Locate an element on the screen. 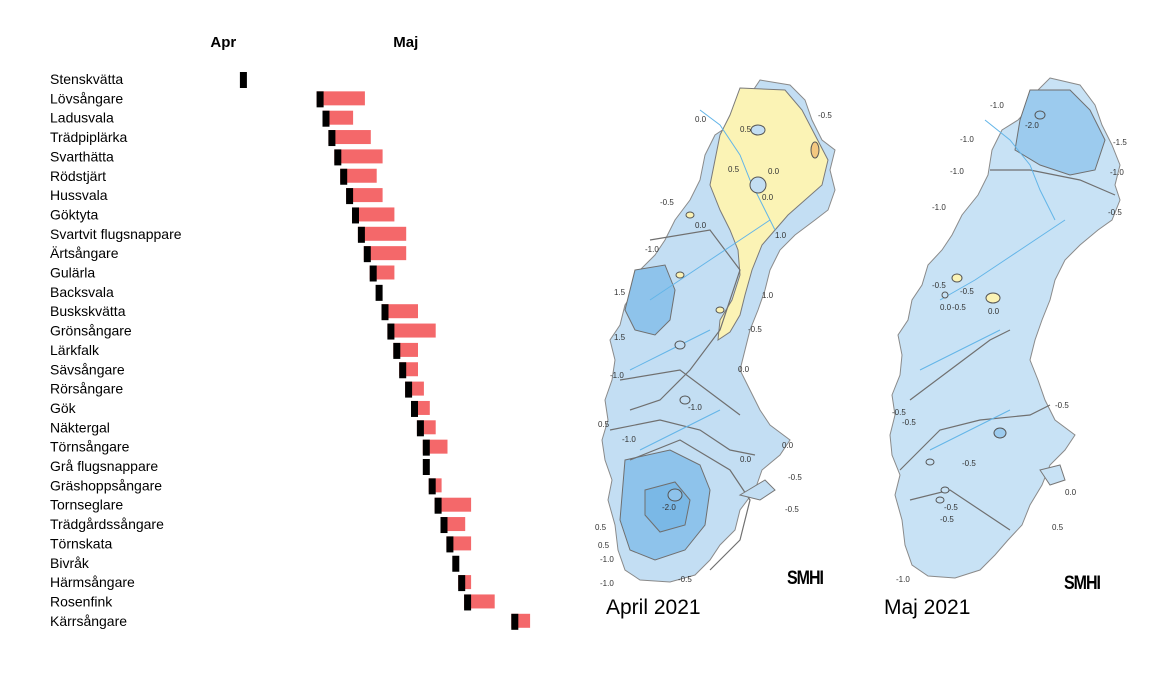 The height and width of the screenshot is (675, 1169). species-label: Ladusvala is located at coordinates (82, 118).